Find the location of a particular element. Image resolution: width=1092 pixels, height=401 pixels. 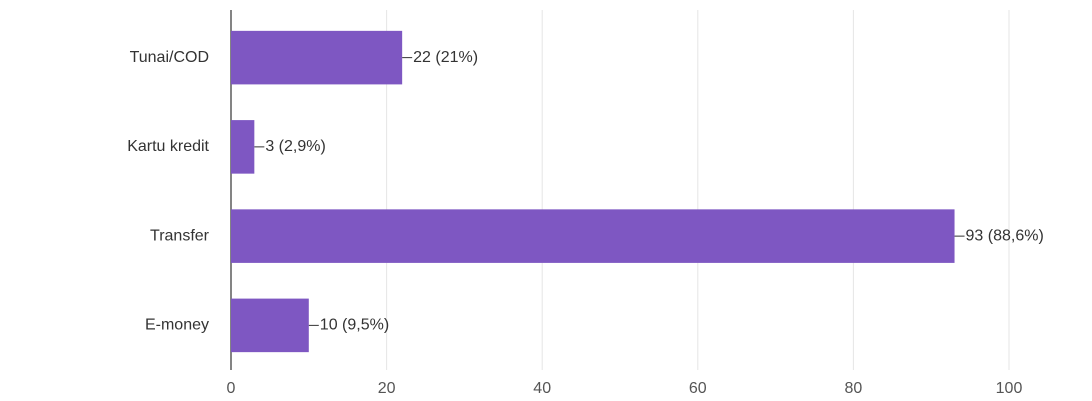

x-tick-label: 60 is located at coordinates (698, 388).